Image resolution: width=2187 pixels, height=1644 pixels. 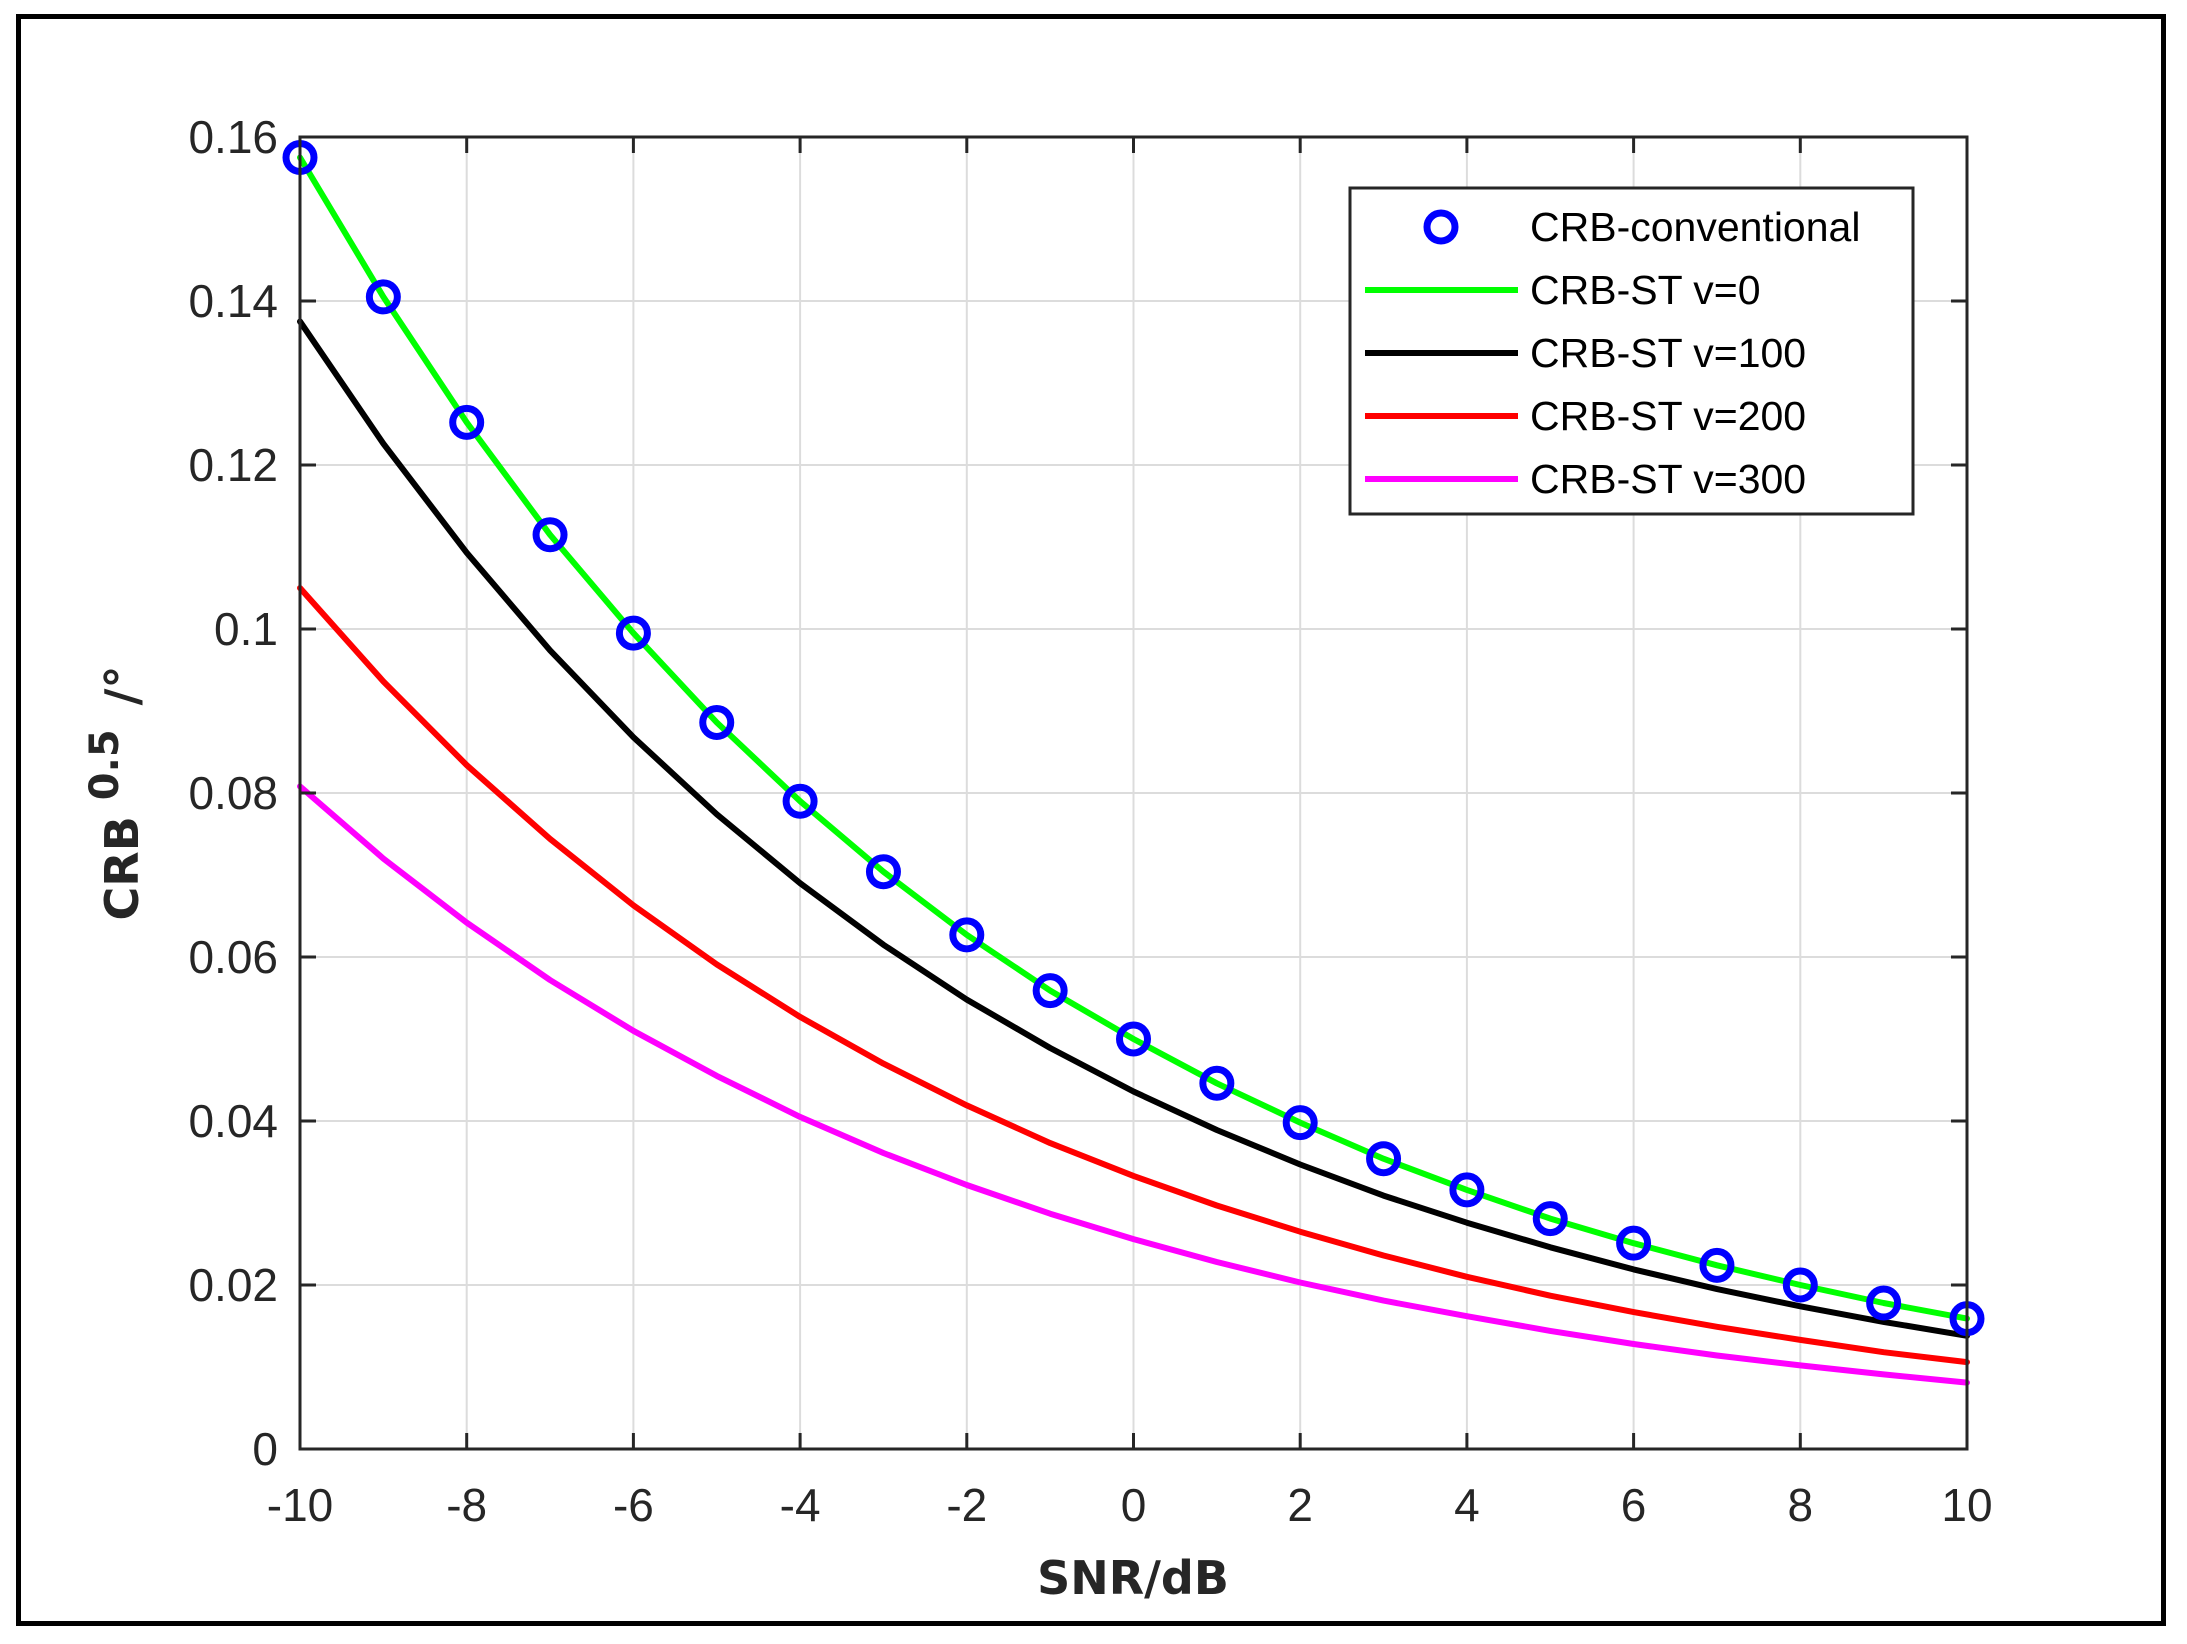 I want to click on legend-label-crb-st-v-200: CRB-ST v=200, so click(x=1668, y=416).